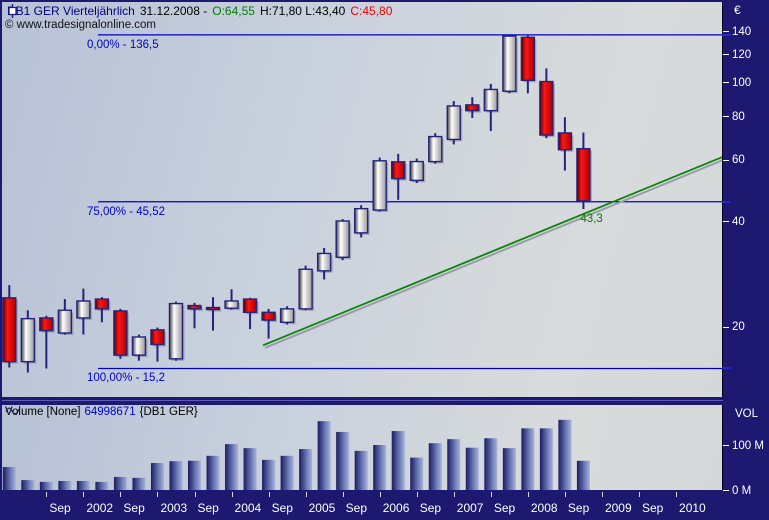  What do you see at coordinates (305, 289) in the screenshot?
I see `candle-2005-Q1` at bounding box center [305, 289].